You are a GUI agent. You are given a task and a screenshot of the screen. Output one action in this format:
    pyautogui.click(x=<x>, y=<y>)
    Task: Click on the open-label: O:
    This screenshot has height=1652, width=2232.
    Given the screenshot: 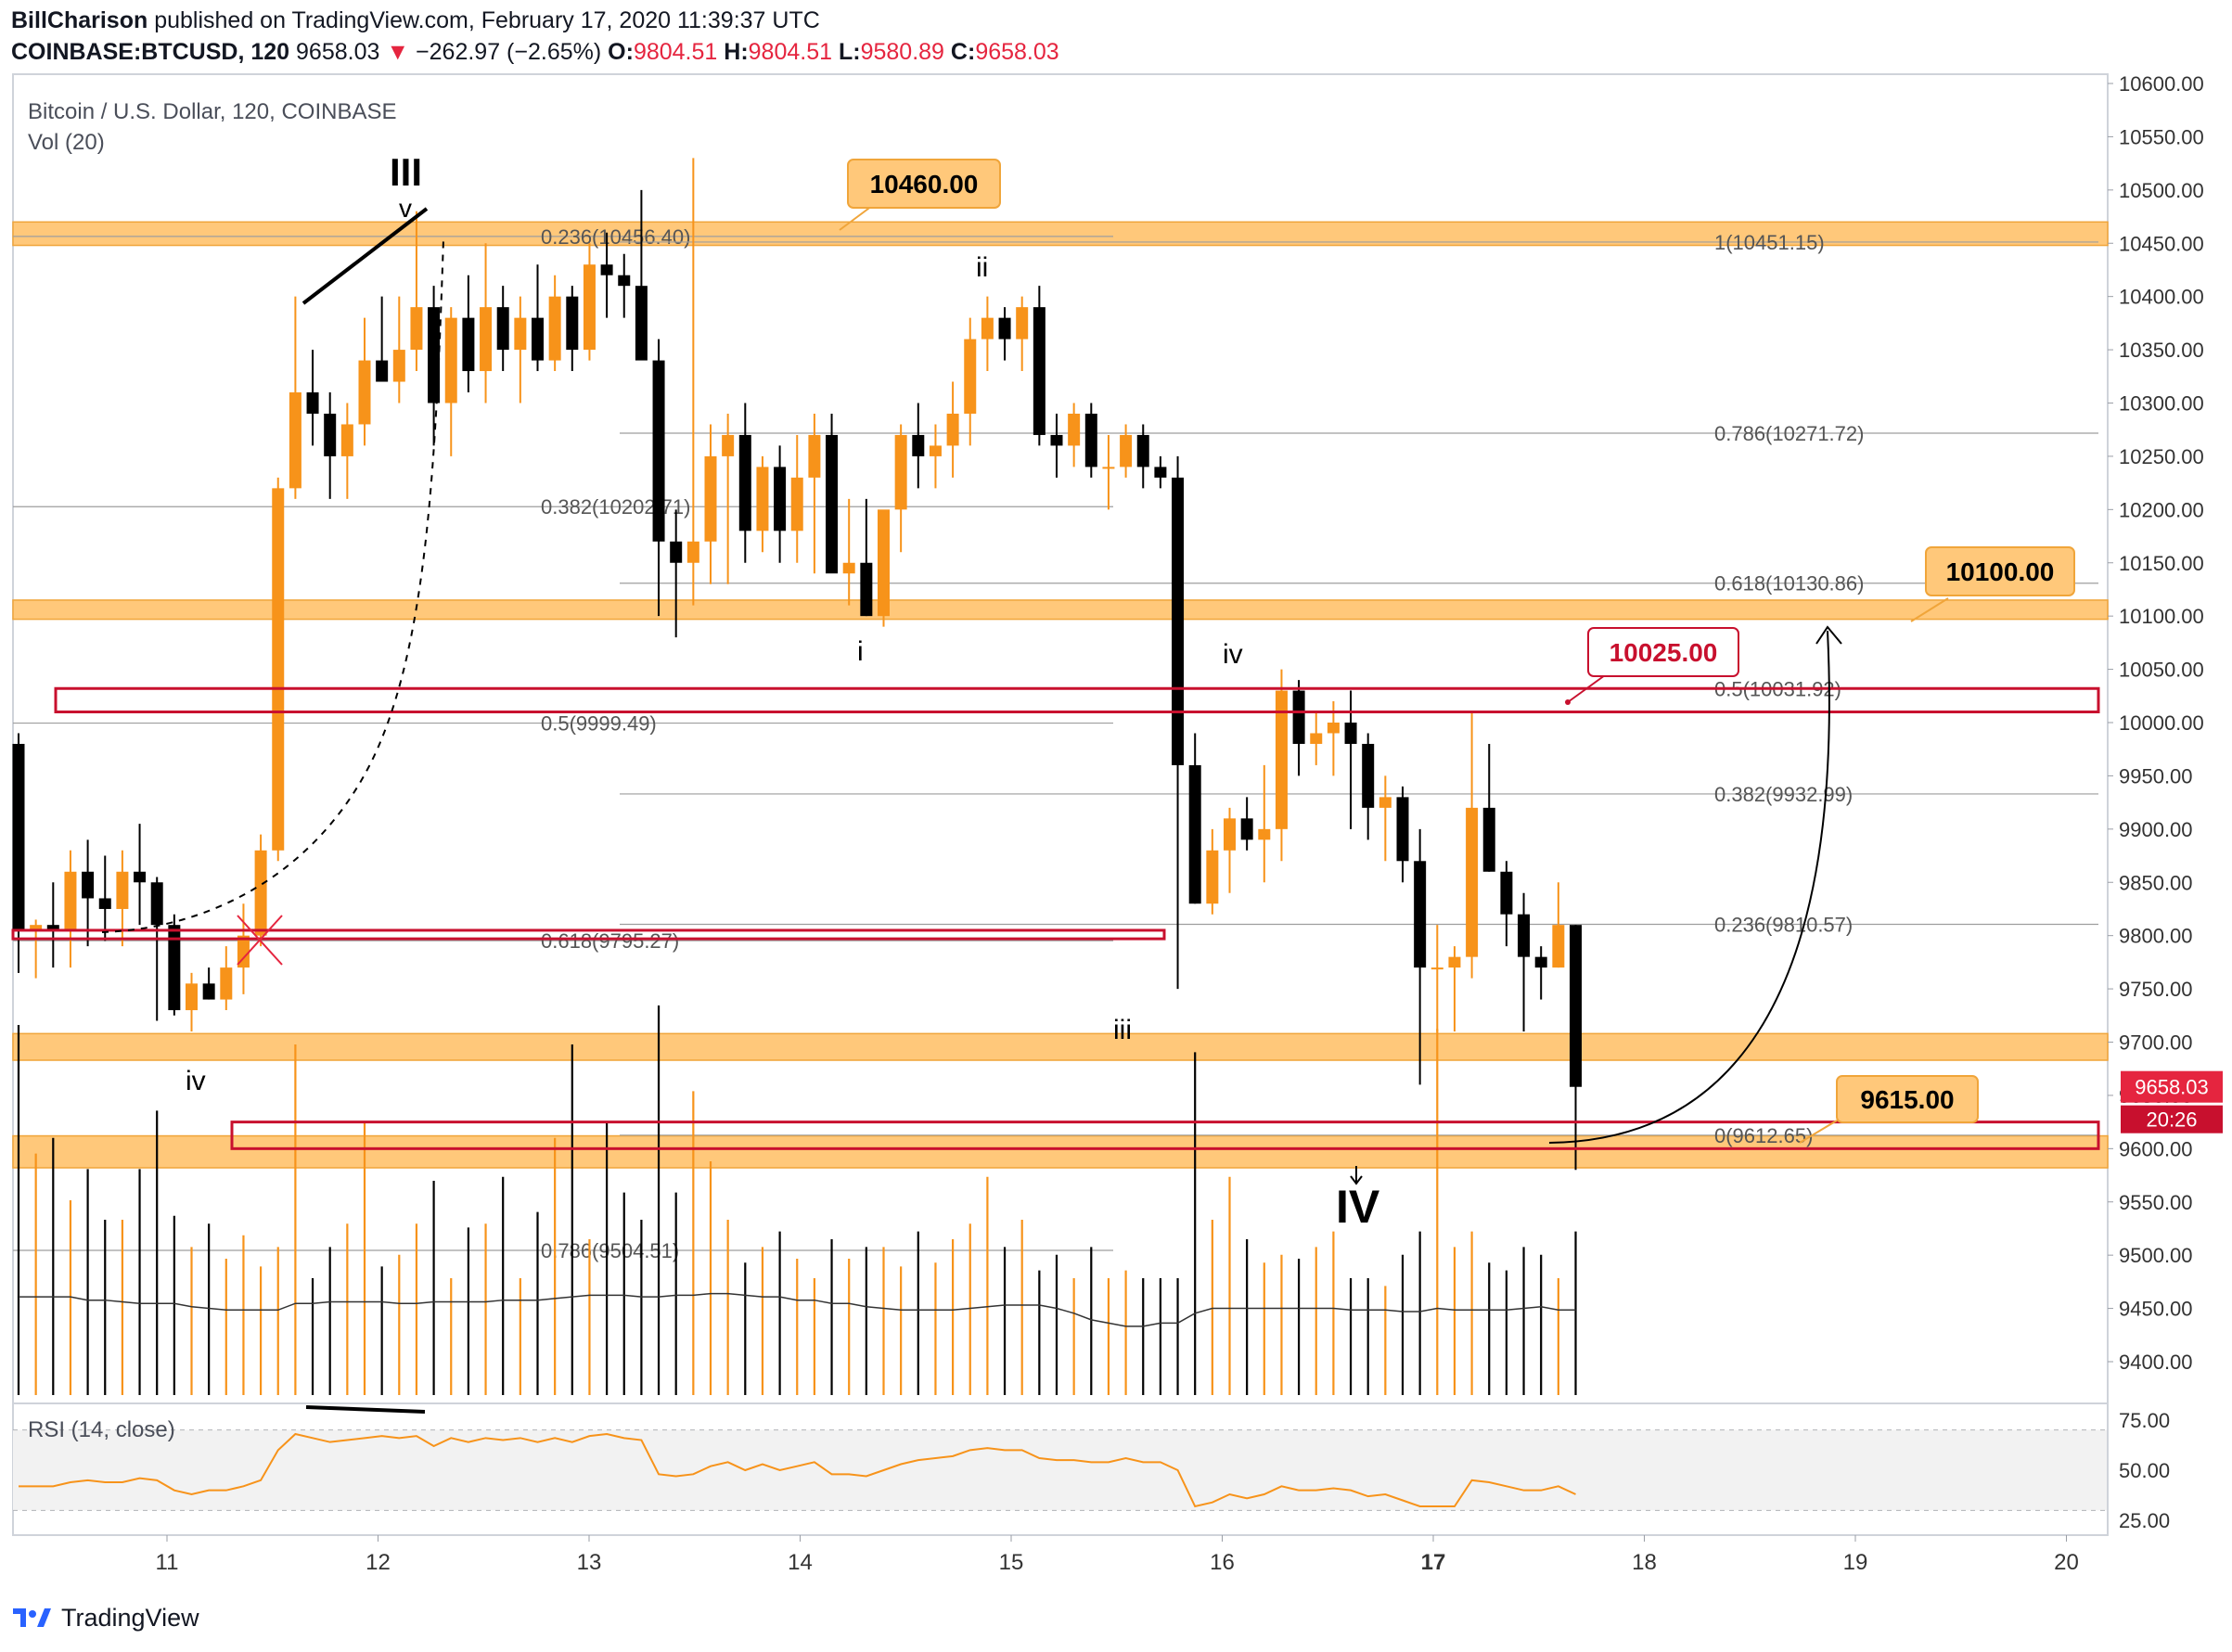 What is the action you would take?
    pyautogui.click(x=621, y=52)
    